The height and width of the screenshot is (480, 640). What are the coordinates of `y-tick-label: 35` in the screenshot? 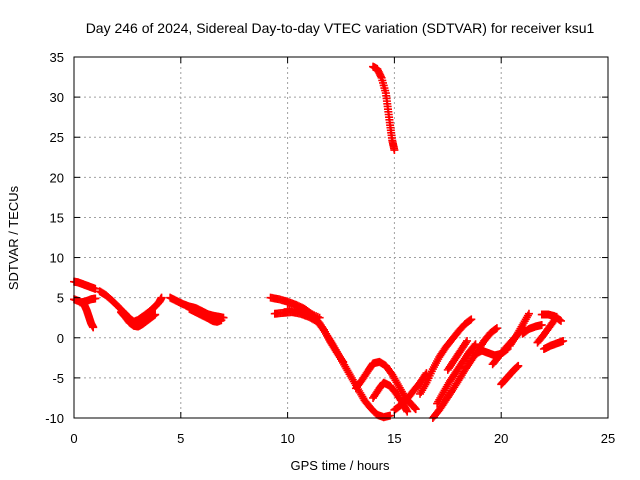 It's located at (57, 57).